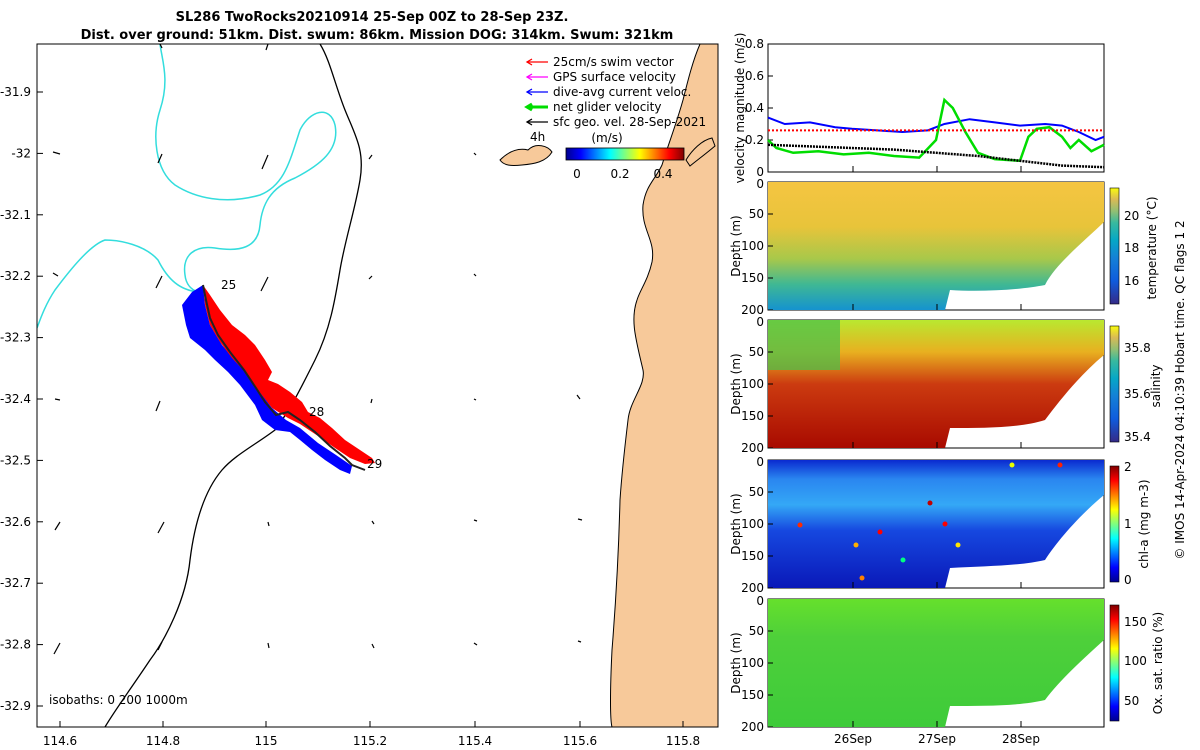  Describe the element at coordinates (15, 583) in the screenshot. I see `map-y-tick-label: -32.7` at that location.